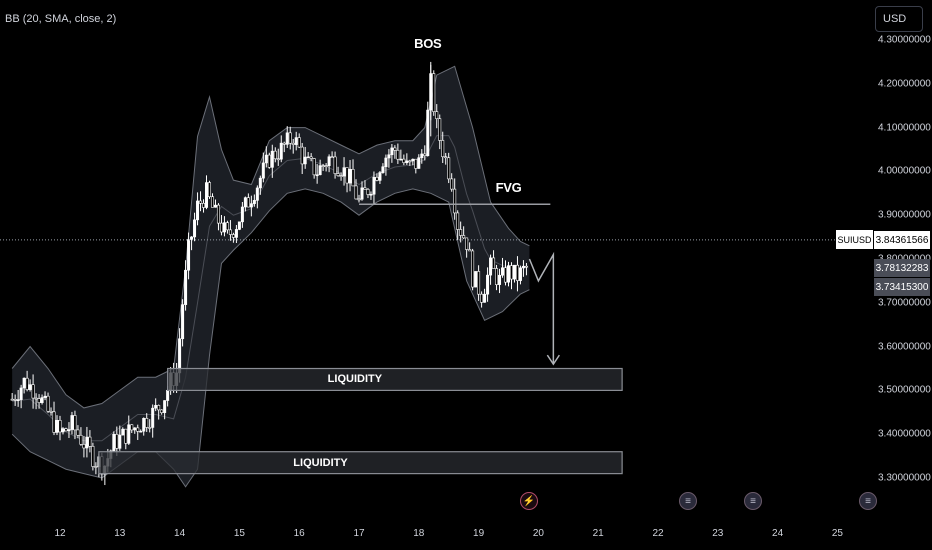  Describe the element at coordinates (899, 19) in the screenshot. I see `currency-selector-button: USD` at that location.